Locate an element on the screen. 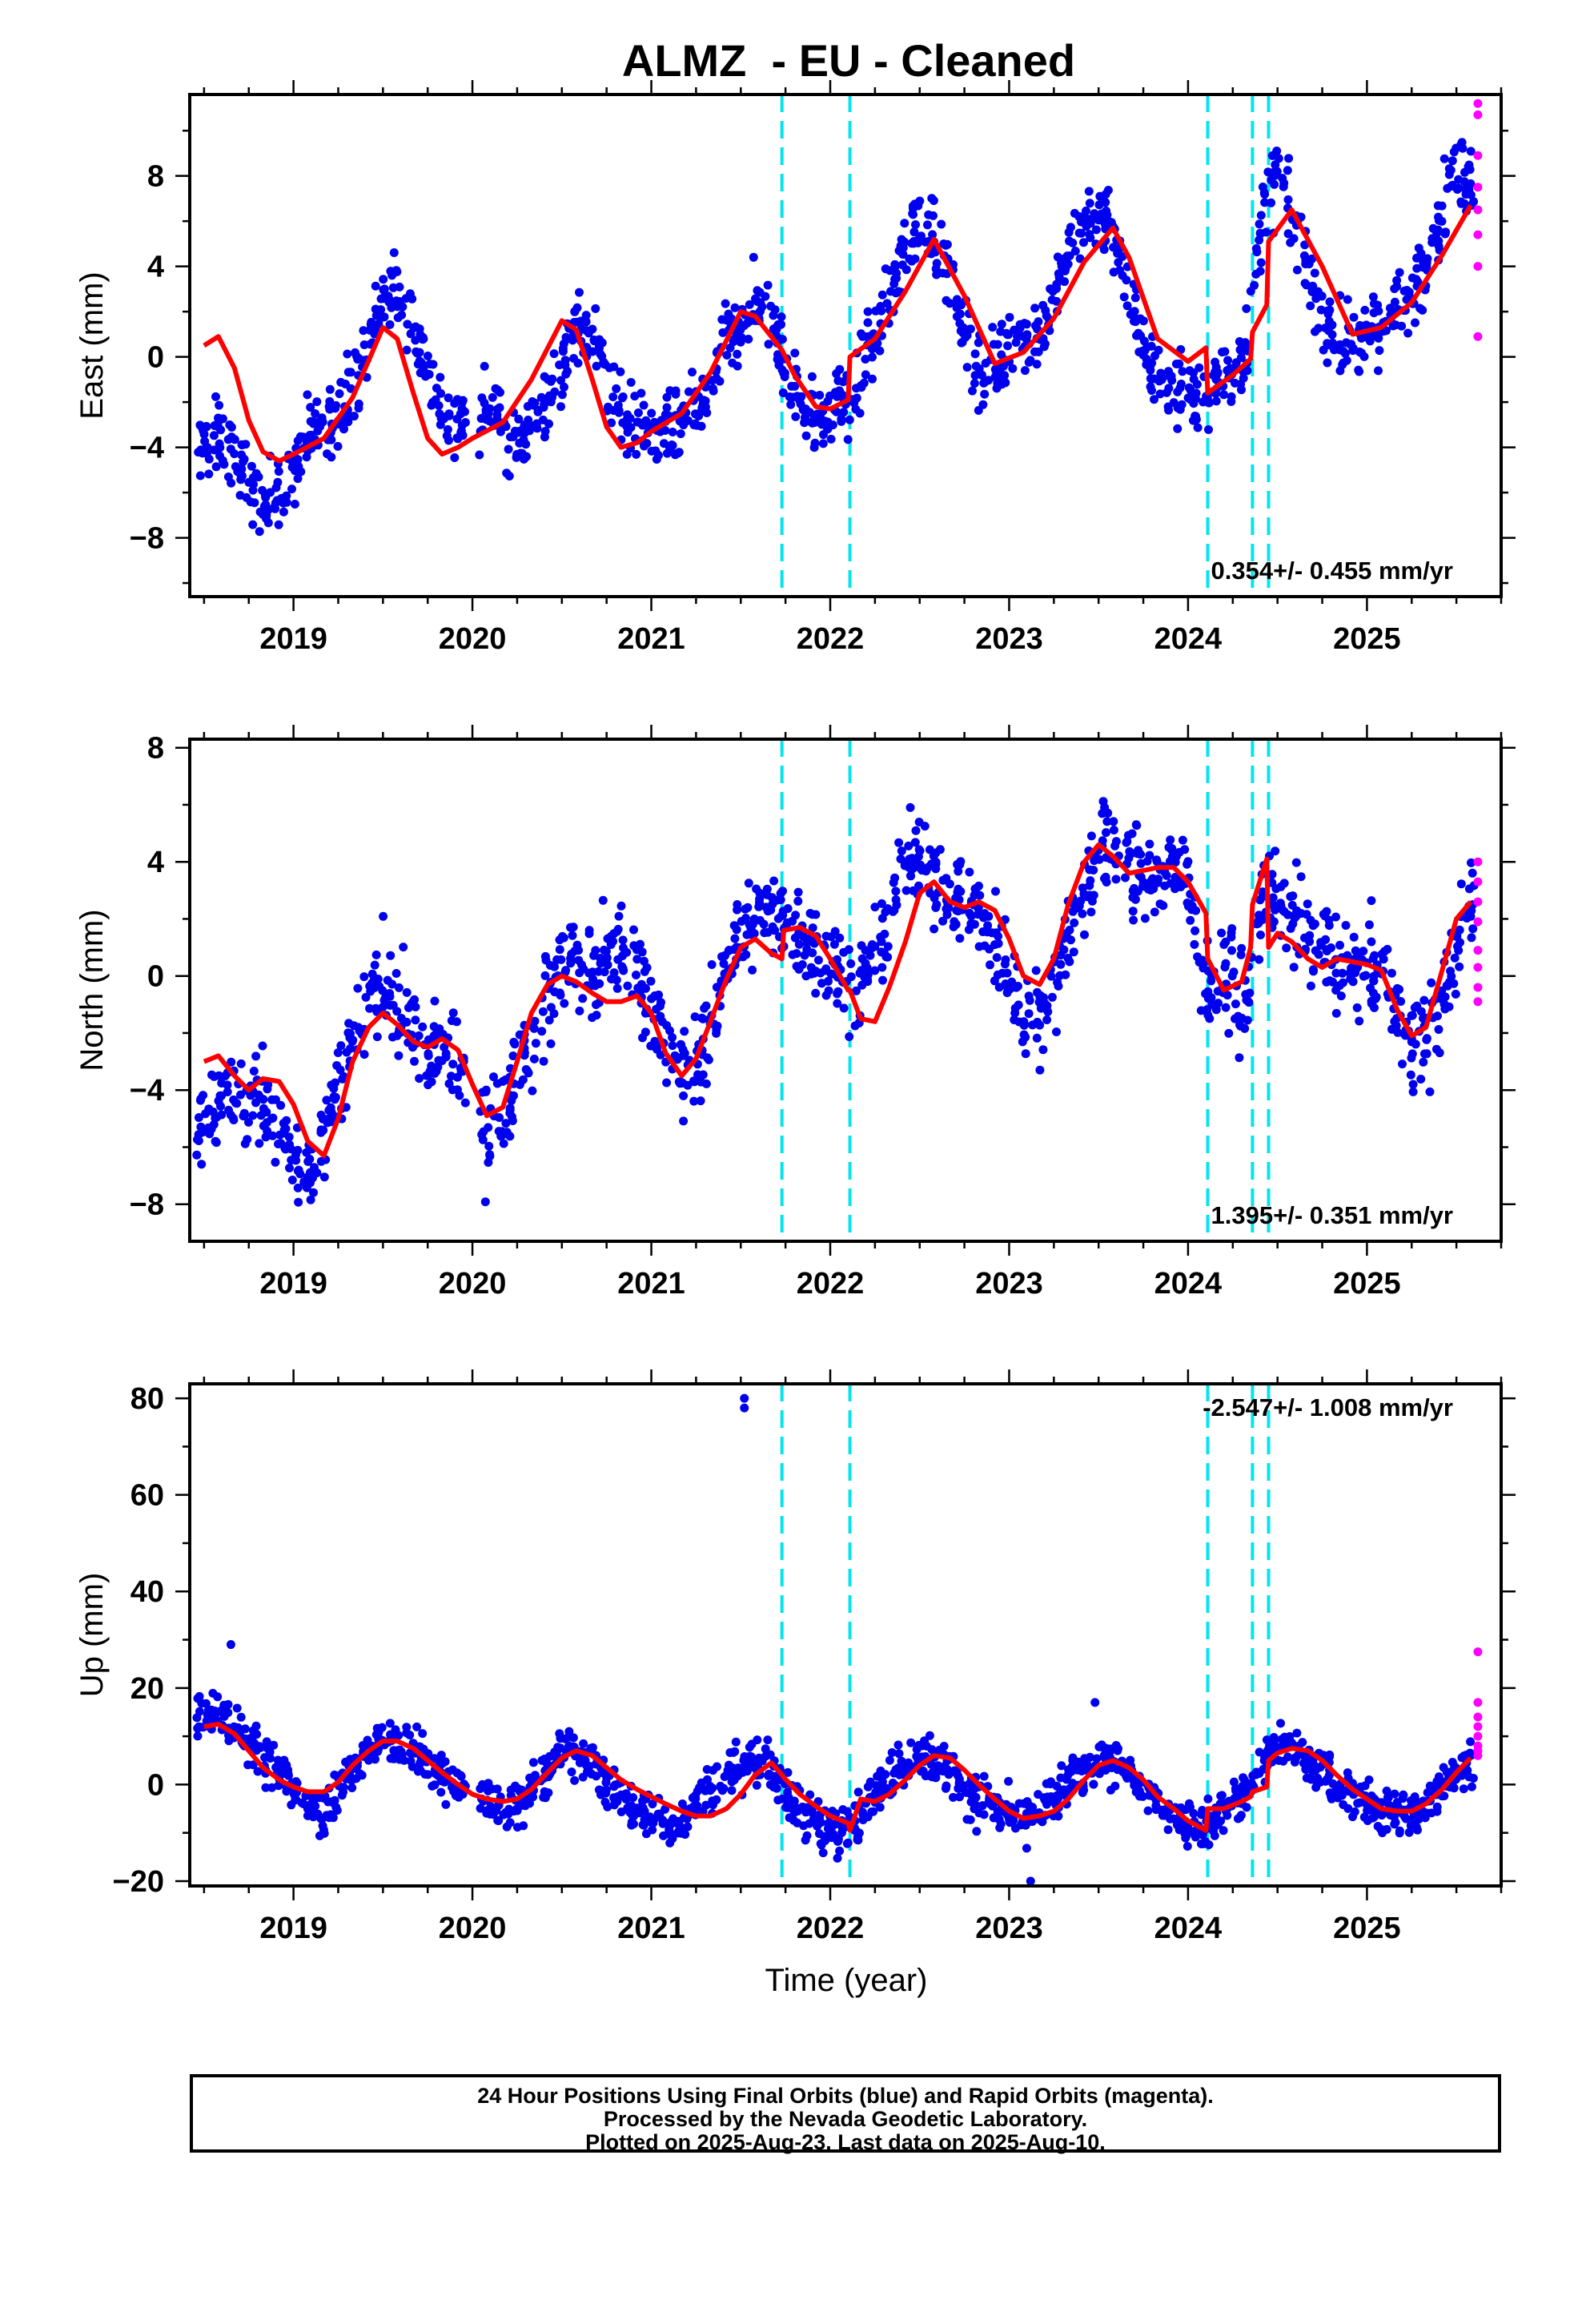 Image resolution: width=1582 pixels, height=2324 pixels. x-tick-label: 2025 is located at coordinates (1367, 639).